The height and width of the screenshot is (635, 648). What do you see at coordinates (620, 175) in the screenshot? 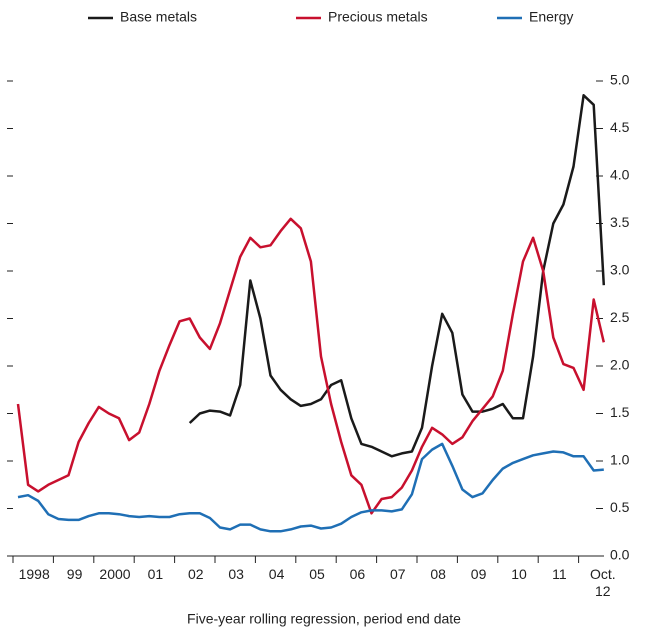
I see `y-tick-label: 4.0` at bounding box center [620, 175].